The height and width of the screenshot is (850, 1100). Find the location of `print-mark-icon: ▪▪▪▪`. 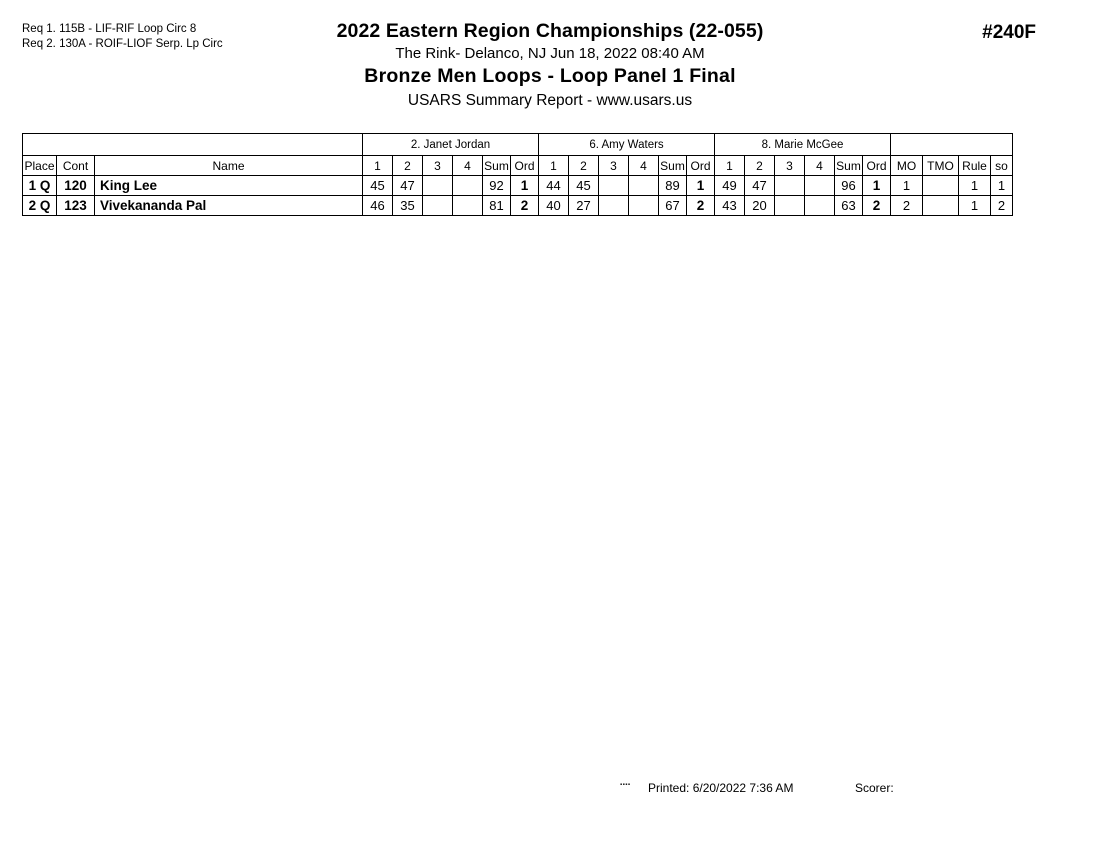

print-mark-icon: ▪▪▪▪ is located at coordinates (625, 785).